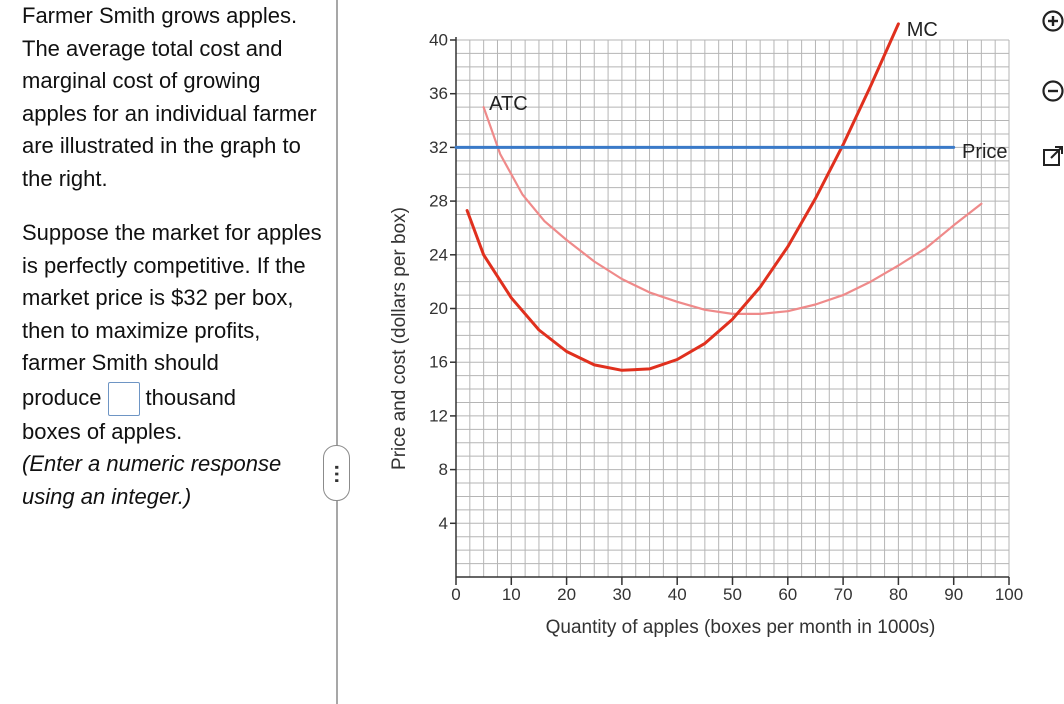 The image size is (1064, 704). What do you see at coordinates (922, 30) in the screenshot?
I see `label-mc: MC` at bounding box center [922, 30].